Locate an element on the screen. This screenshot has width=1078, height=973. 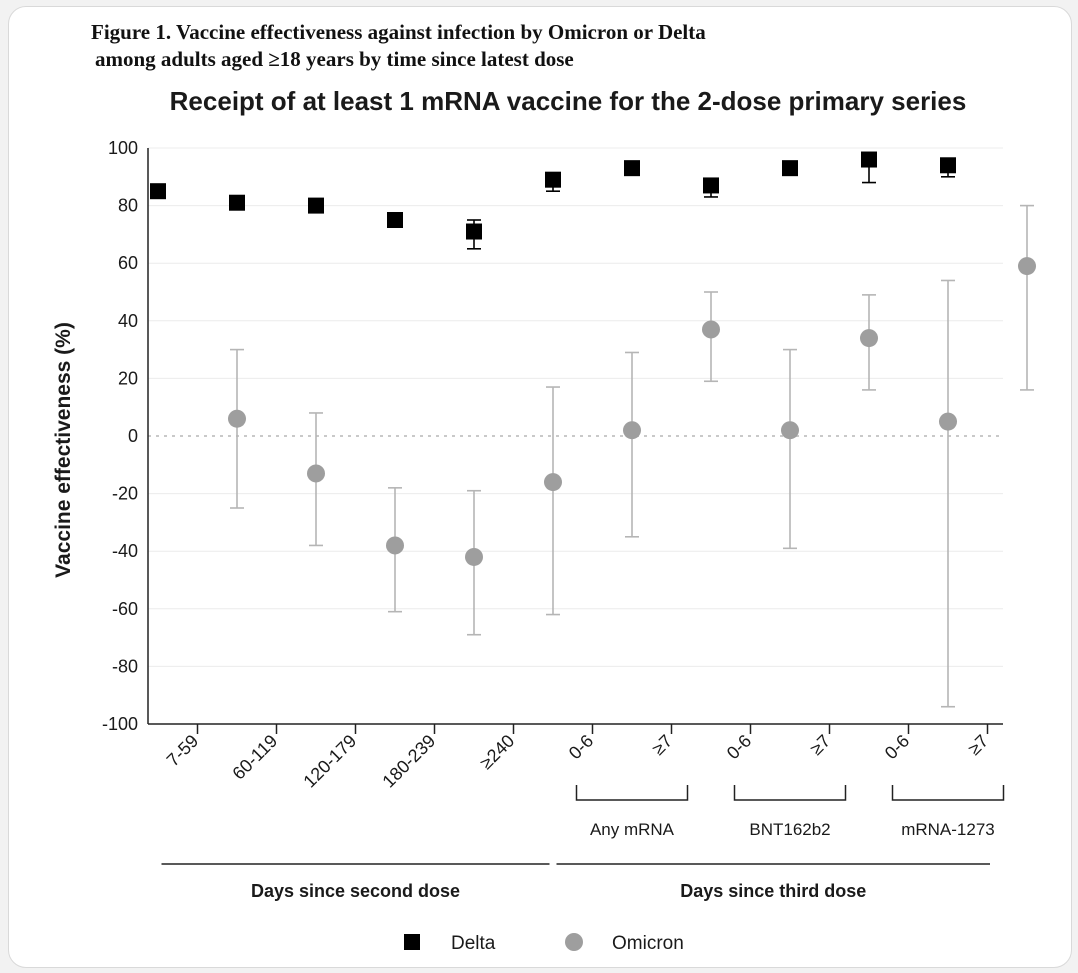
legend-delta-marker is located at coordinates (412, 942).